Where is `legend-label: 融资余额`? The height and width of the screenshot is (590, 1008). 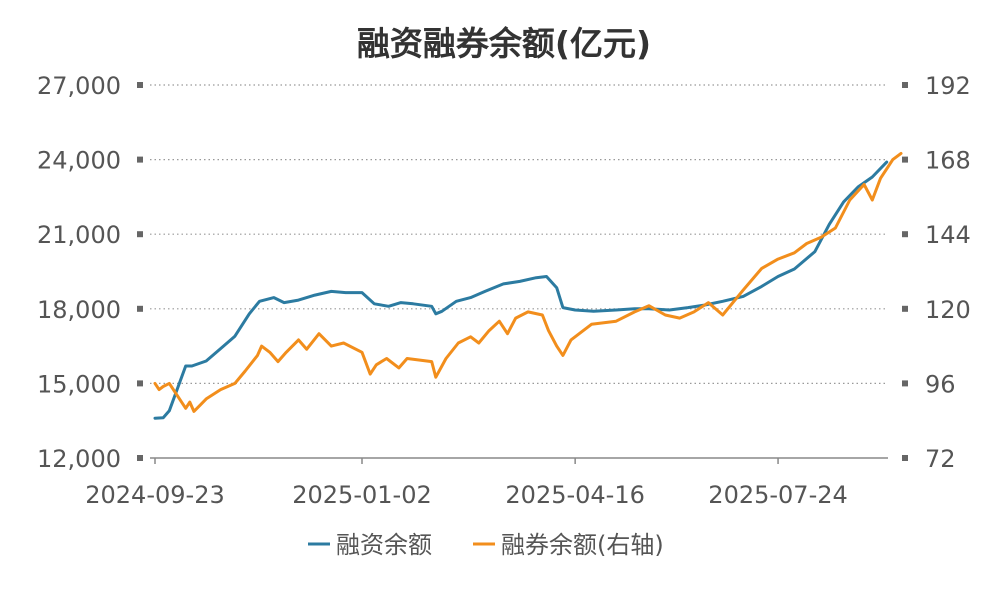
legend-label: 融资余额 is located at coordinates (384, 545).